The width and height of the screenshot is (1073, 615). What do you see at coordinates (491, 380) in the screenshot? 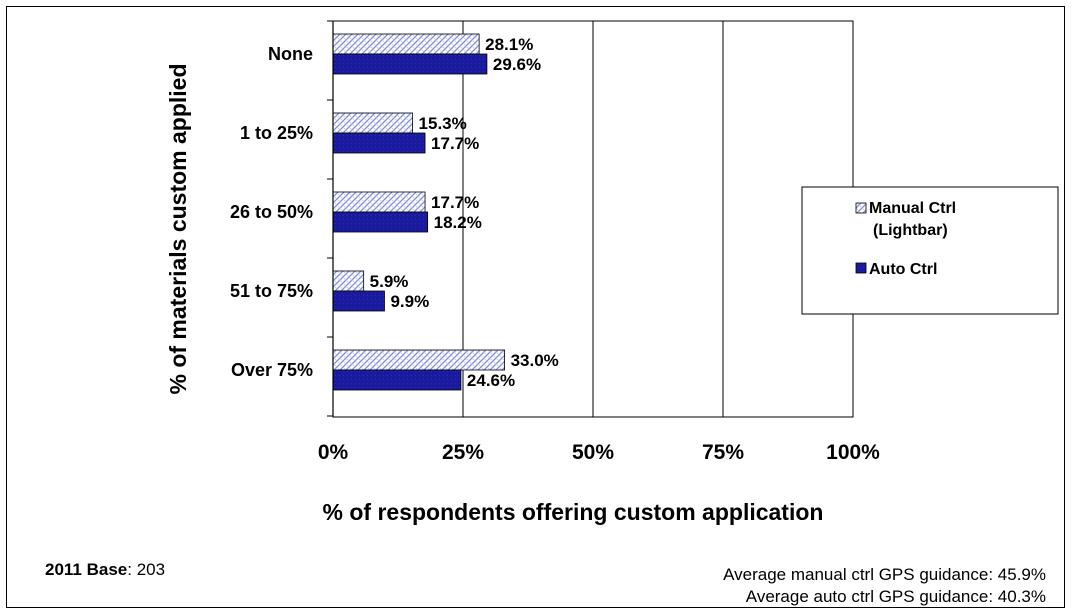
I see `data-label: 24.6%` at bounding box center [491, 380].